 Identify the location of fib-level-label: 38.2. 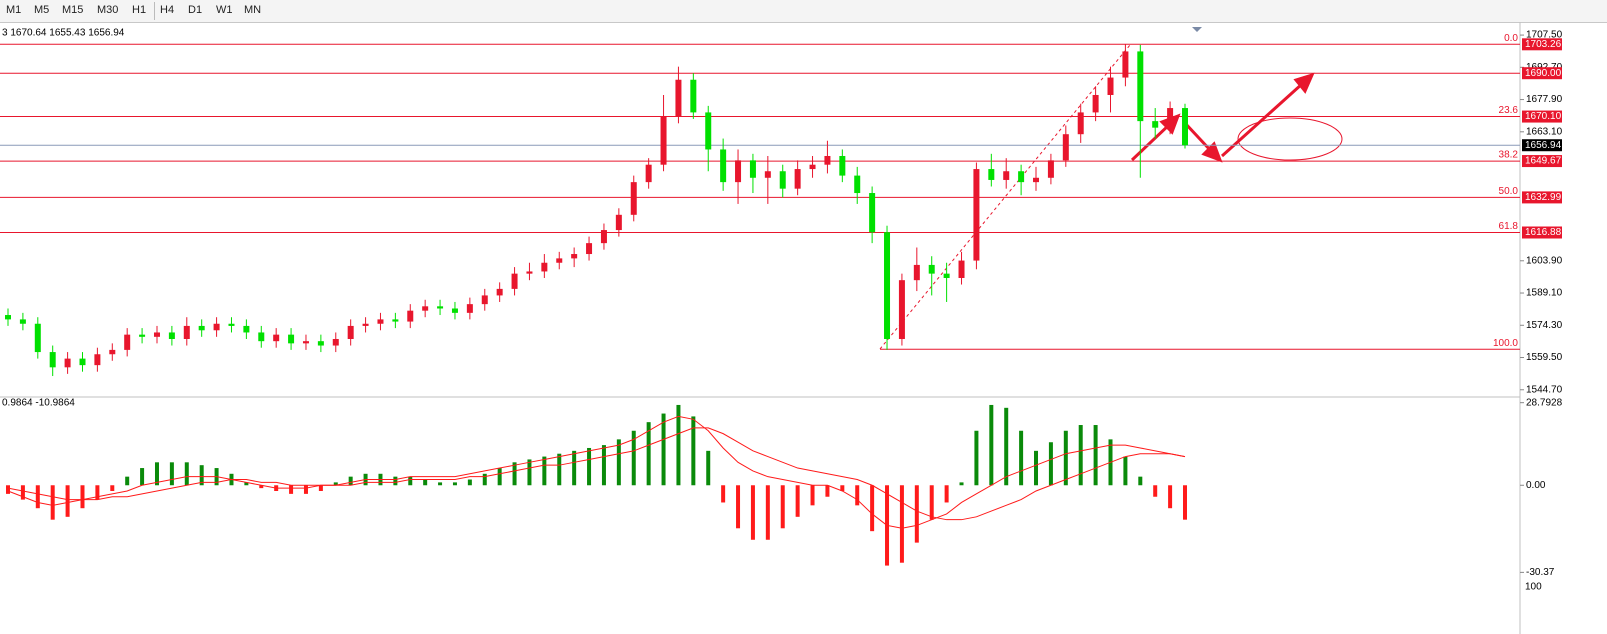
(1509, 155).